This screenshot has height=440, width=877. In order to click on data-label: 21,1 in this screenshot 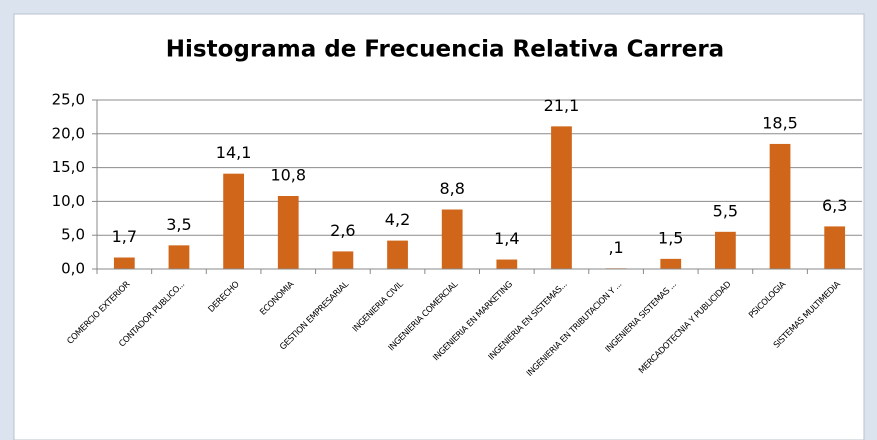, I will do `click(562, 105)`.